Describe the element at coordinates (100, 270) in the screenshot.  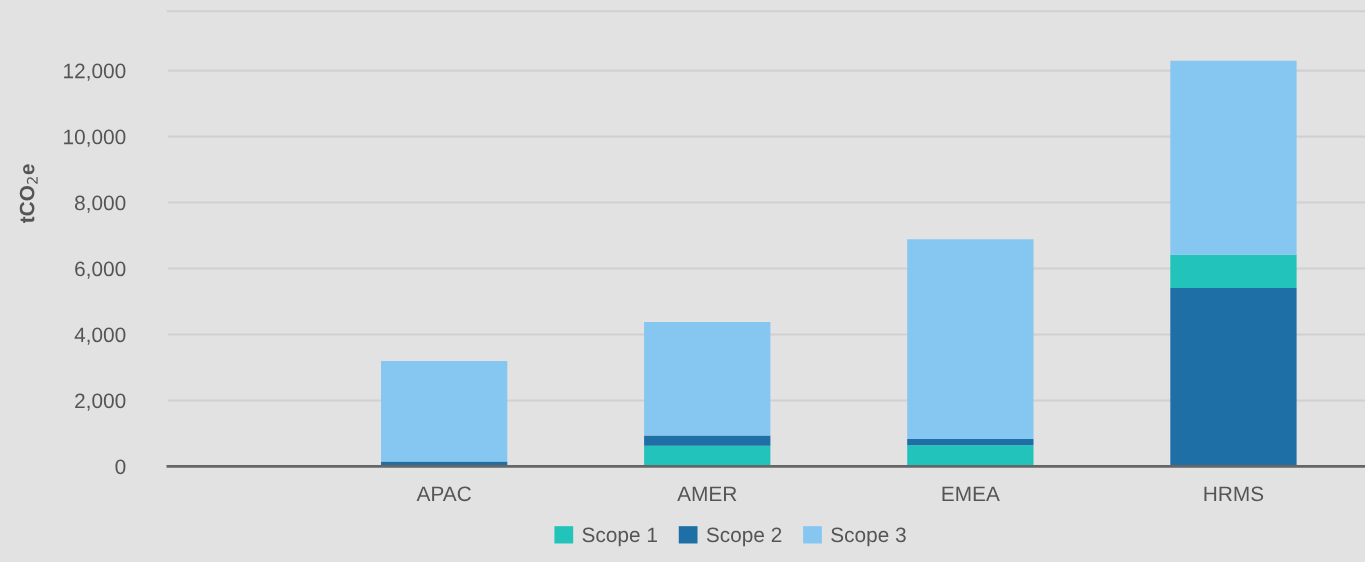
I see `y-tick-label: 6,000` at that location.